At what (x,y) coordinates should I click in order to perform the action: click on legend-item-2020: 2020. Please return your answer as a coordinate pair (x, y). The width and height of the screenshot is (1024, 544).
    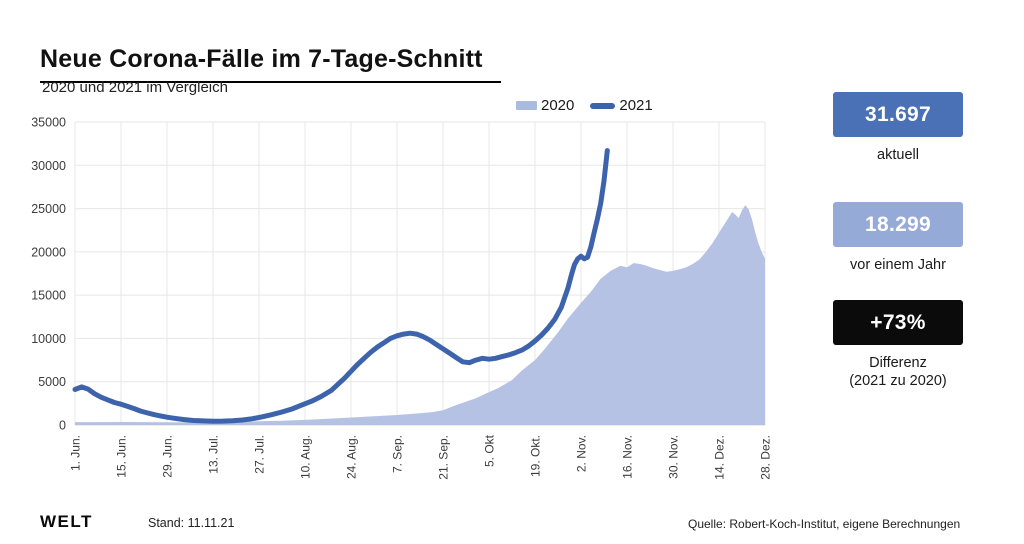
    Looking at the image, I should click on (545, 105).